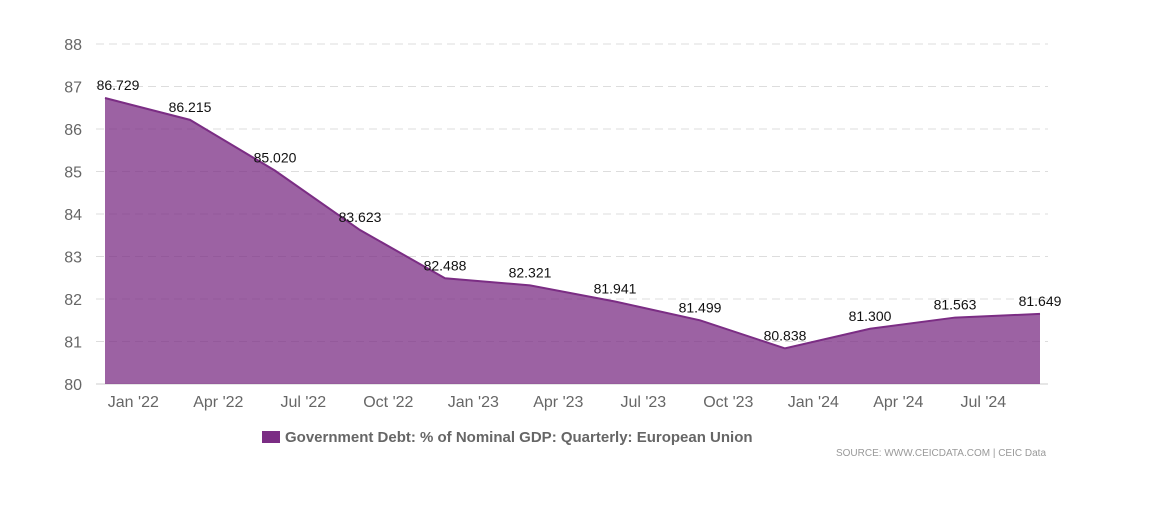 The width and height of the screenshot is (1170, 531). What do you see at coordinates (73, 88) in the screenshot?
I see `y-tick-label: 87` at bounding box center [73, 88].